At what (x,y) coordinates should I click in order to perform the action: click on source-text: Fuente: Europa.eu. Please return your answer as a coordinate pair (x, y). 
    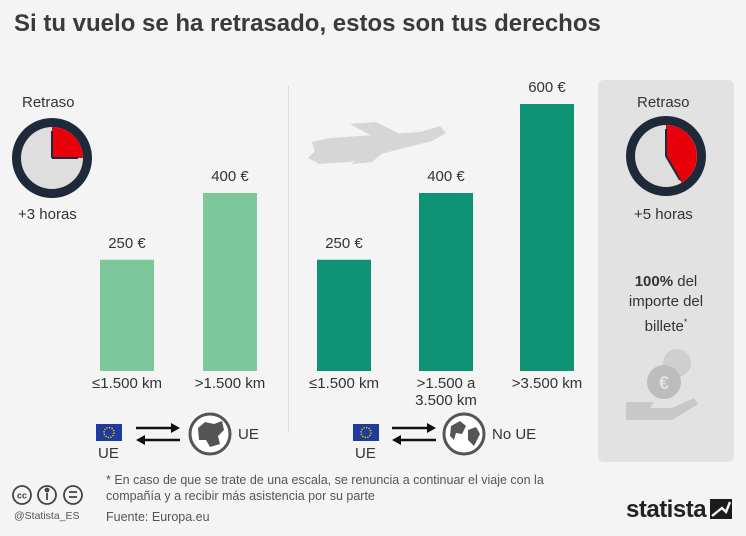
    Looking at the image, I should click on (158, 517).